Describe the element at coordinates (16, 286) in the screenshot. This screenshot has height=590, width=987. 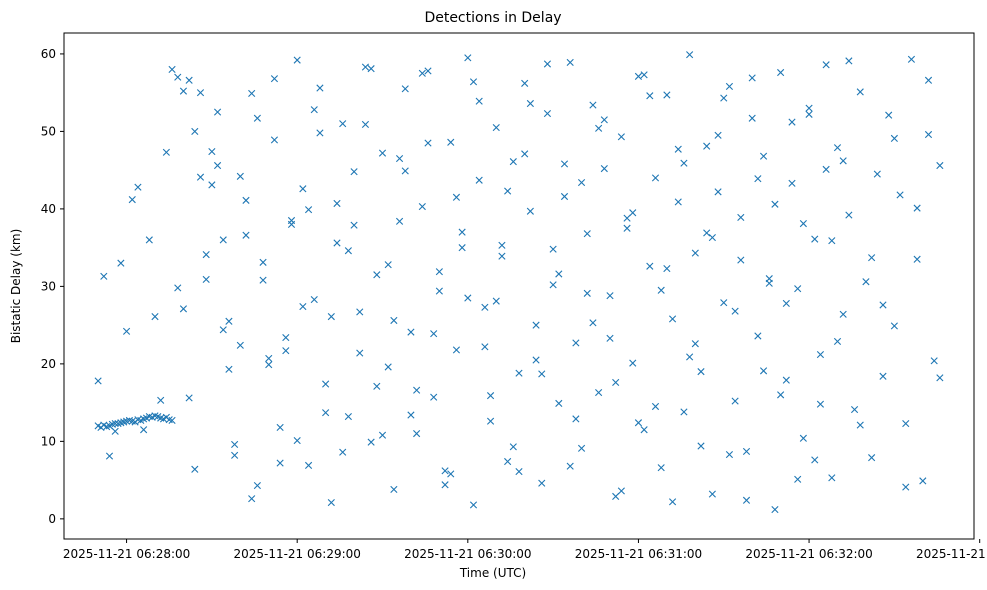
I see `y-axis-label: Bistatic Delay (km)` at that location.